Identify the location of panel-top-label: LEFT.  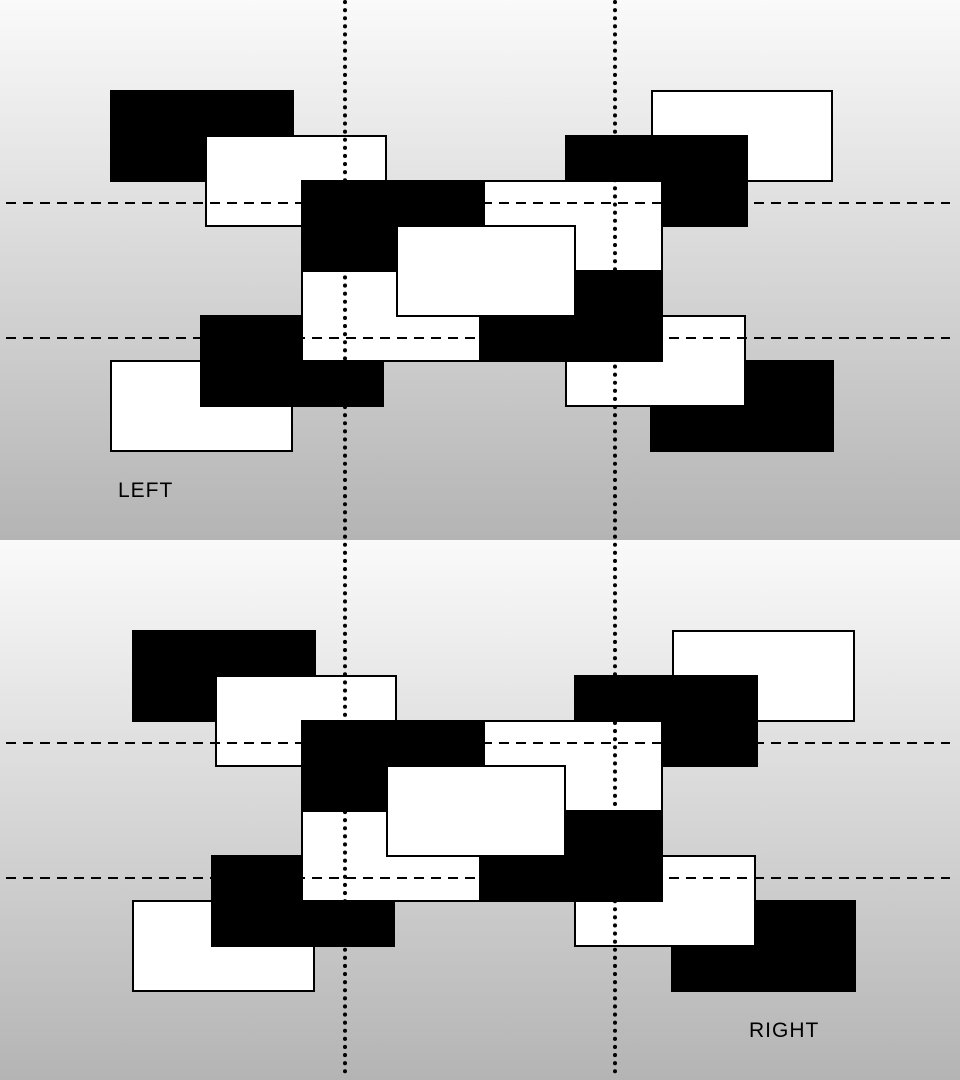
(145, 490).